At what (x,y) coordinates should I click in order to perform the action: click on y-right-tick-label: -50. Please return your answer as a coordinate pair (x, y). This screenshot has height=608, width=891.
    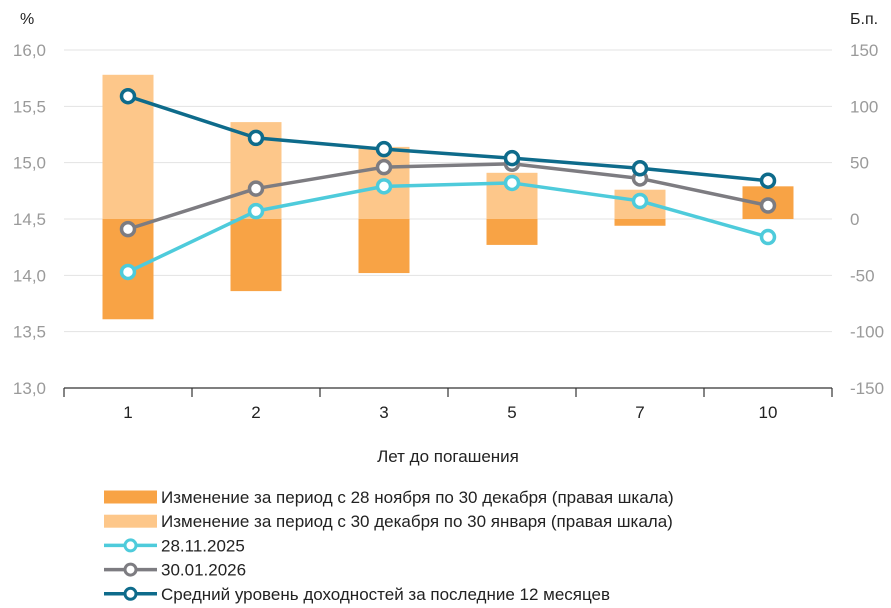
    Looking at the image, I should click on (862, 275).